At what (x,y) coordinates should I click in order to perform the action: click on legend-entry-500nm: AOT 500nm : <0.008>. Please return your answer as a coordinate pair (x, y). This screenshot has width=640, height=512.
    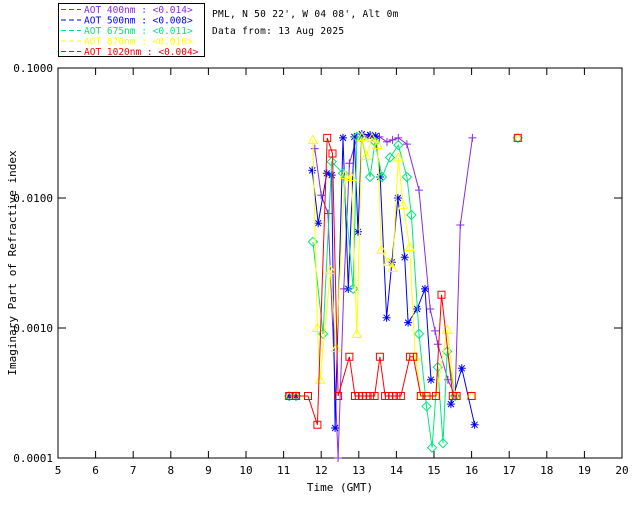
    Looking at the image, I should click on (127, 21).